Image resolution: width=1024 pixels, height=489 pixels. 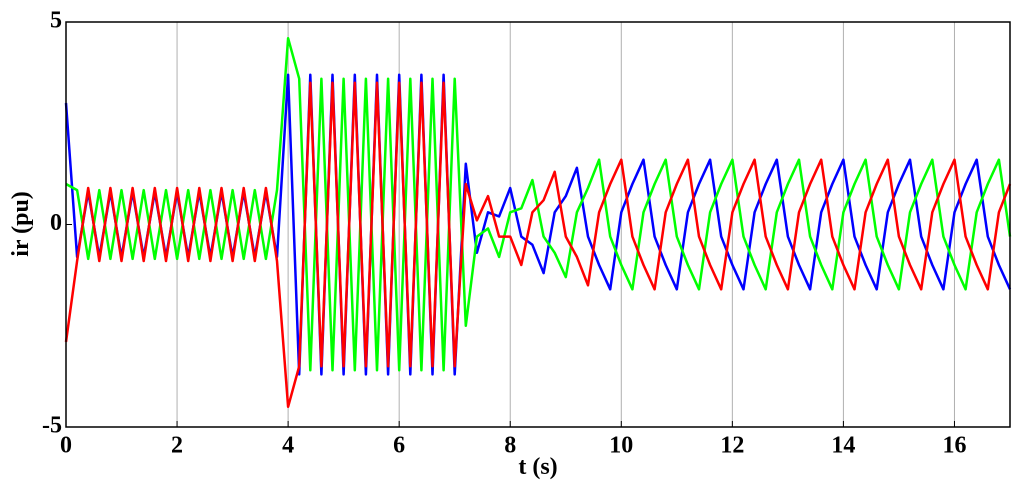 What do you see at coordinates (621, 446) in the screenshot?
I see `x-tick-label: 10` at bounding box center [621, 446].